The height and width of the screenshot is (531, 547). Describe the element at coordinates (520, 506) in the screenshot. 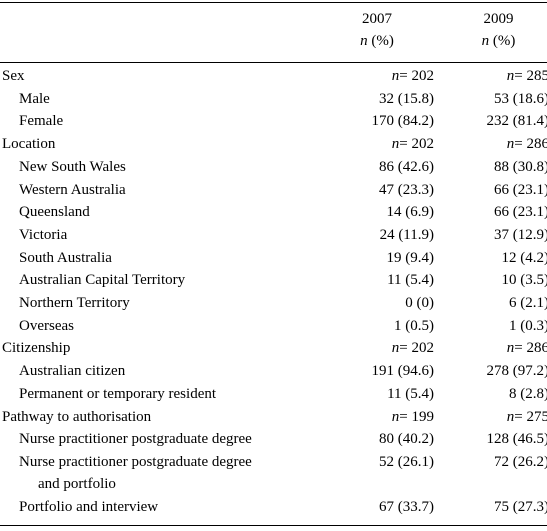

I see `value-cell-2009: 75 (27.3)` at that location.